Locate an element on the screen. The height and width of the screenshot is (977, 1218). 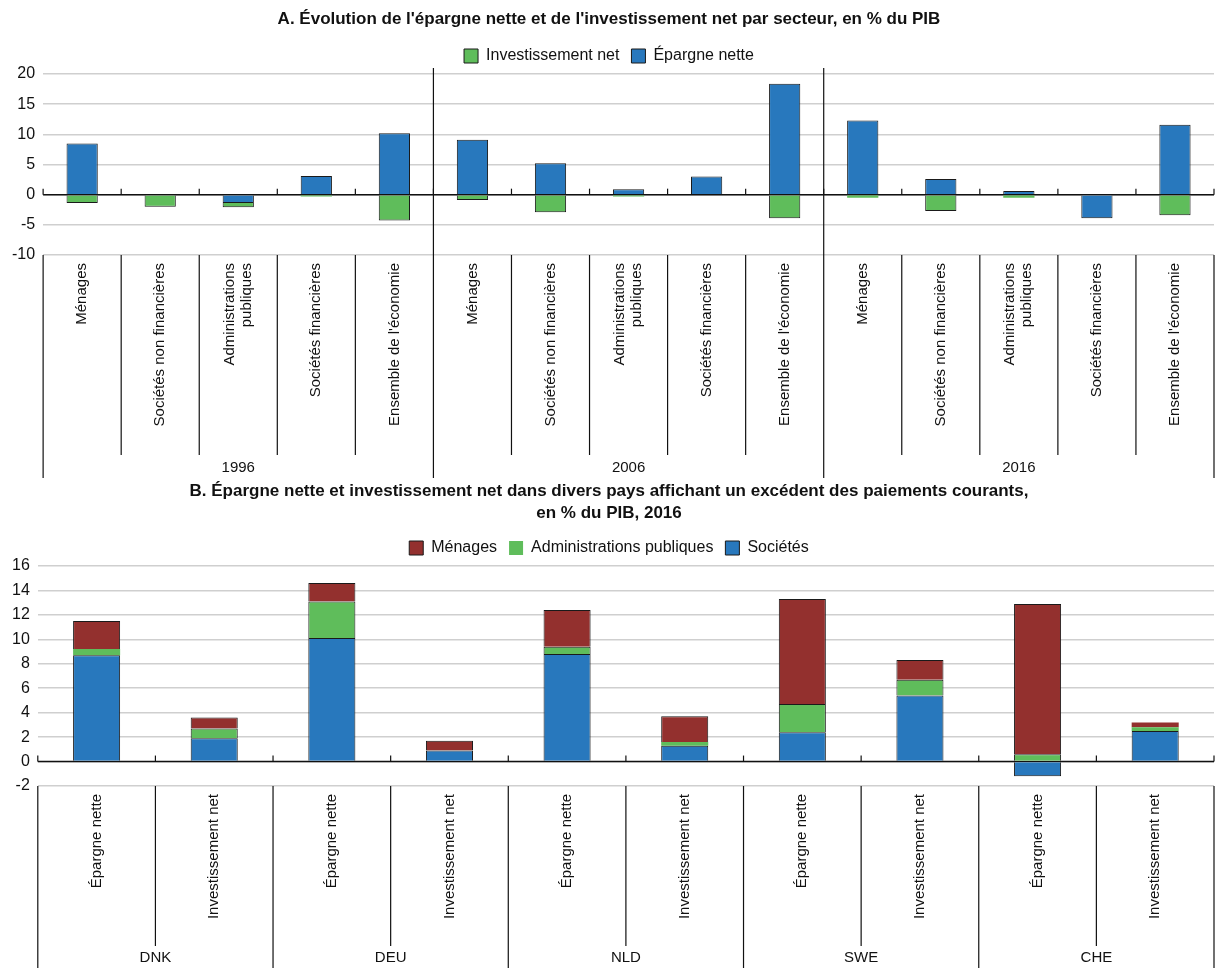
text: DNK is located at coordinates (155, 957).